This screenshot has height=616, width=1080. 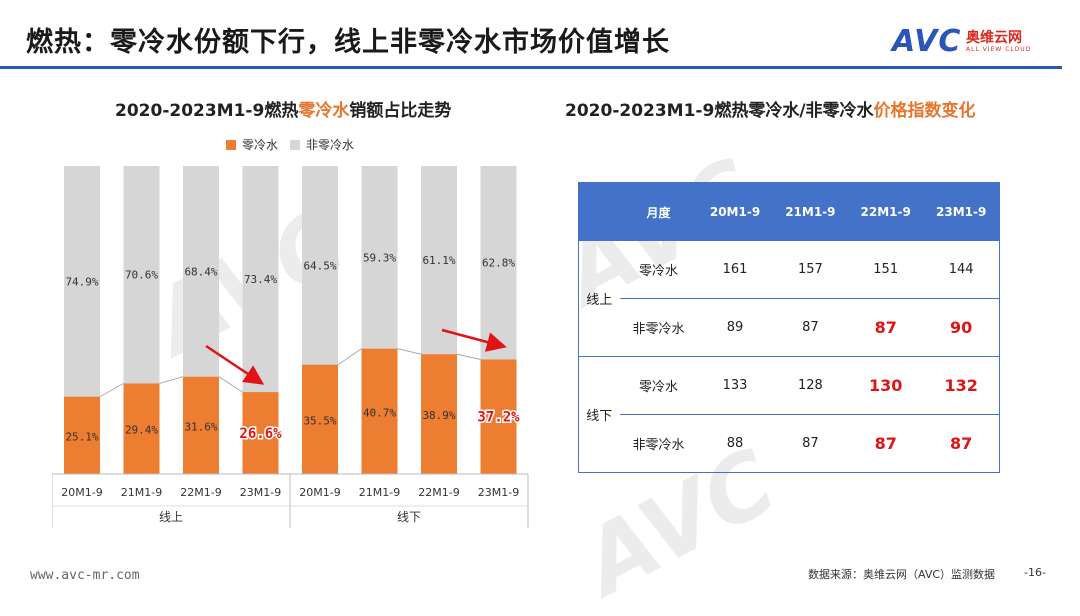 I want to click on logo-en: ALL VIEW CLOUD, so click(x=999, y=49).